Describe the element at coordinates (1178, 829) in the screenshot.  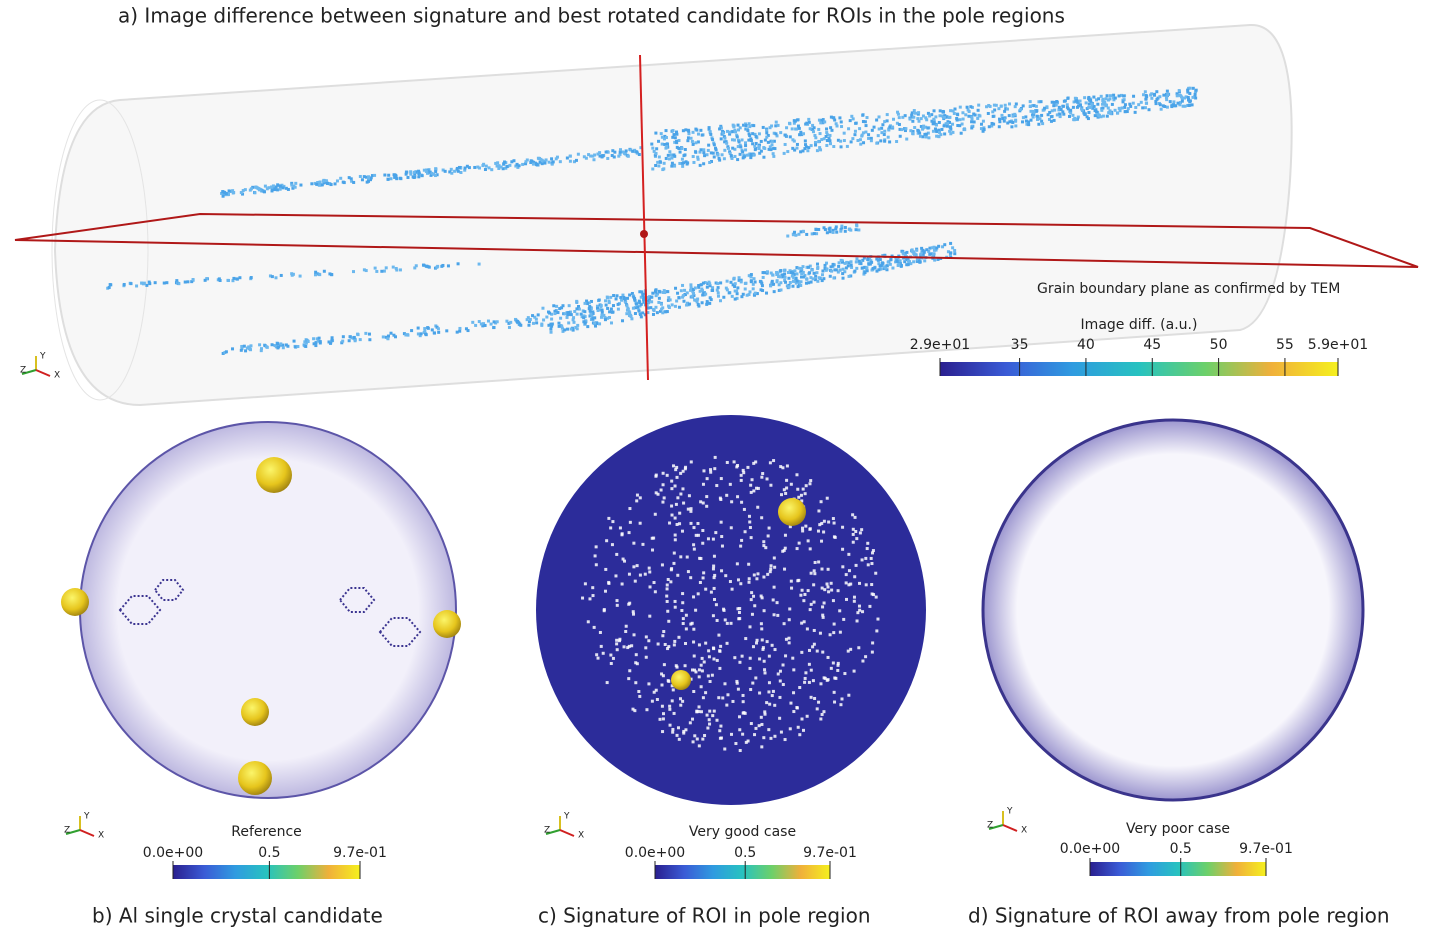
I see `colorbar-title: Very poor case` at that location.